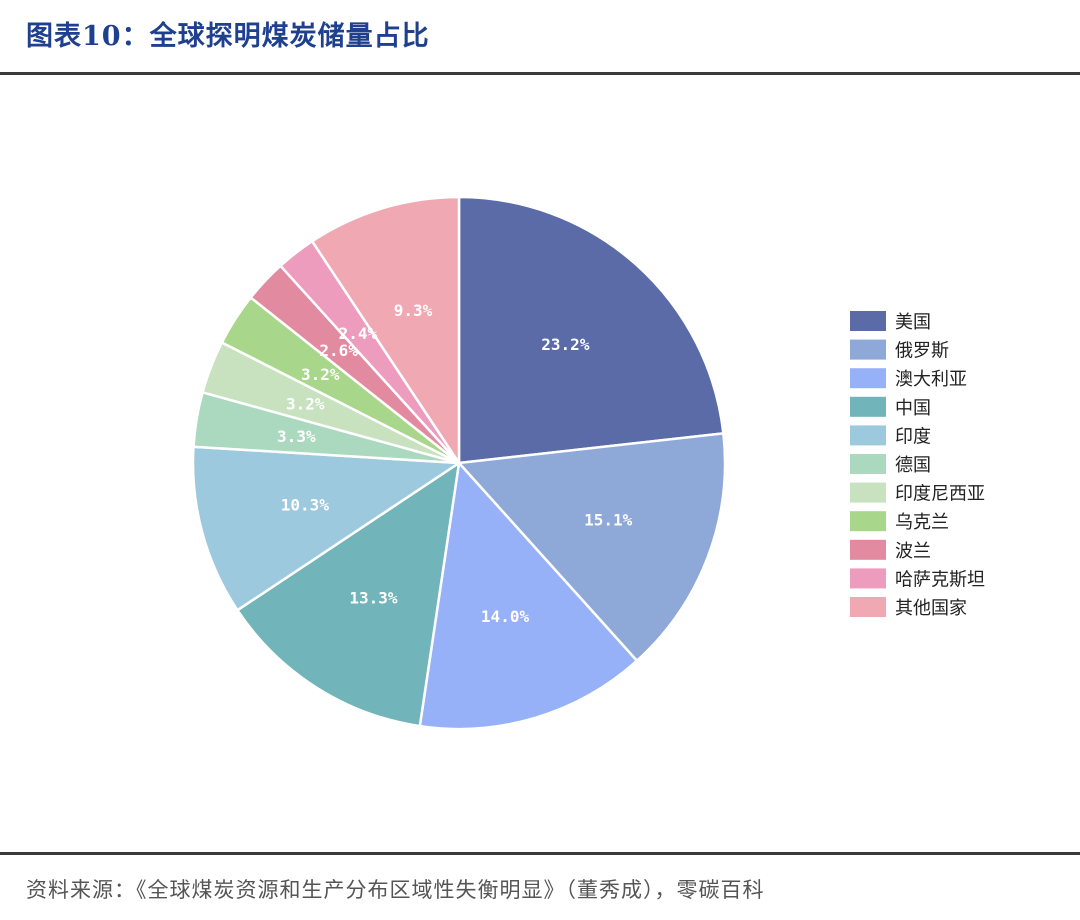  What do you see at coordinates (913, 465) in the screenshot?
I see `legend-label-6: 德国` at bounding box center [913, 465].